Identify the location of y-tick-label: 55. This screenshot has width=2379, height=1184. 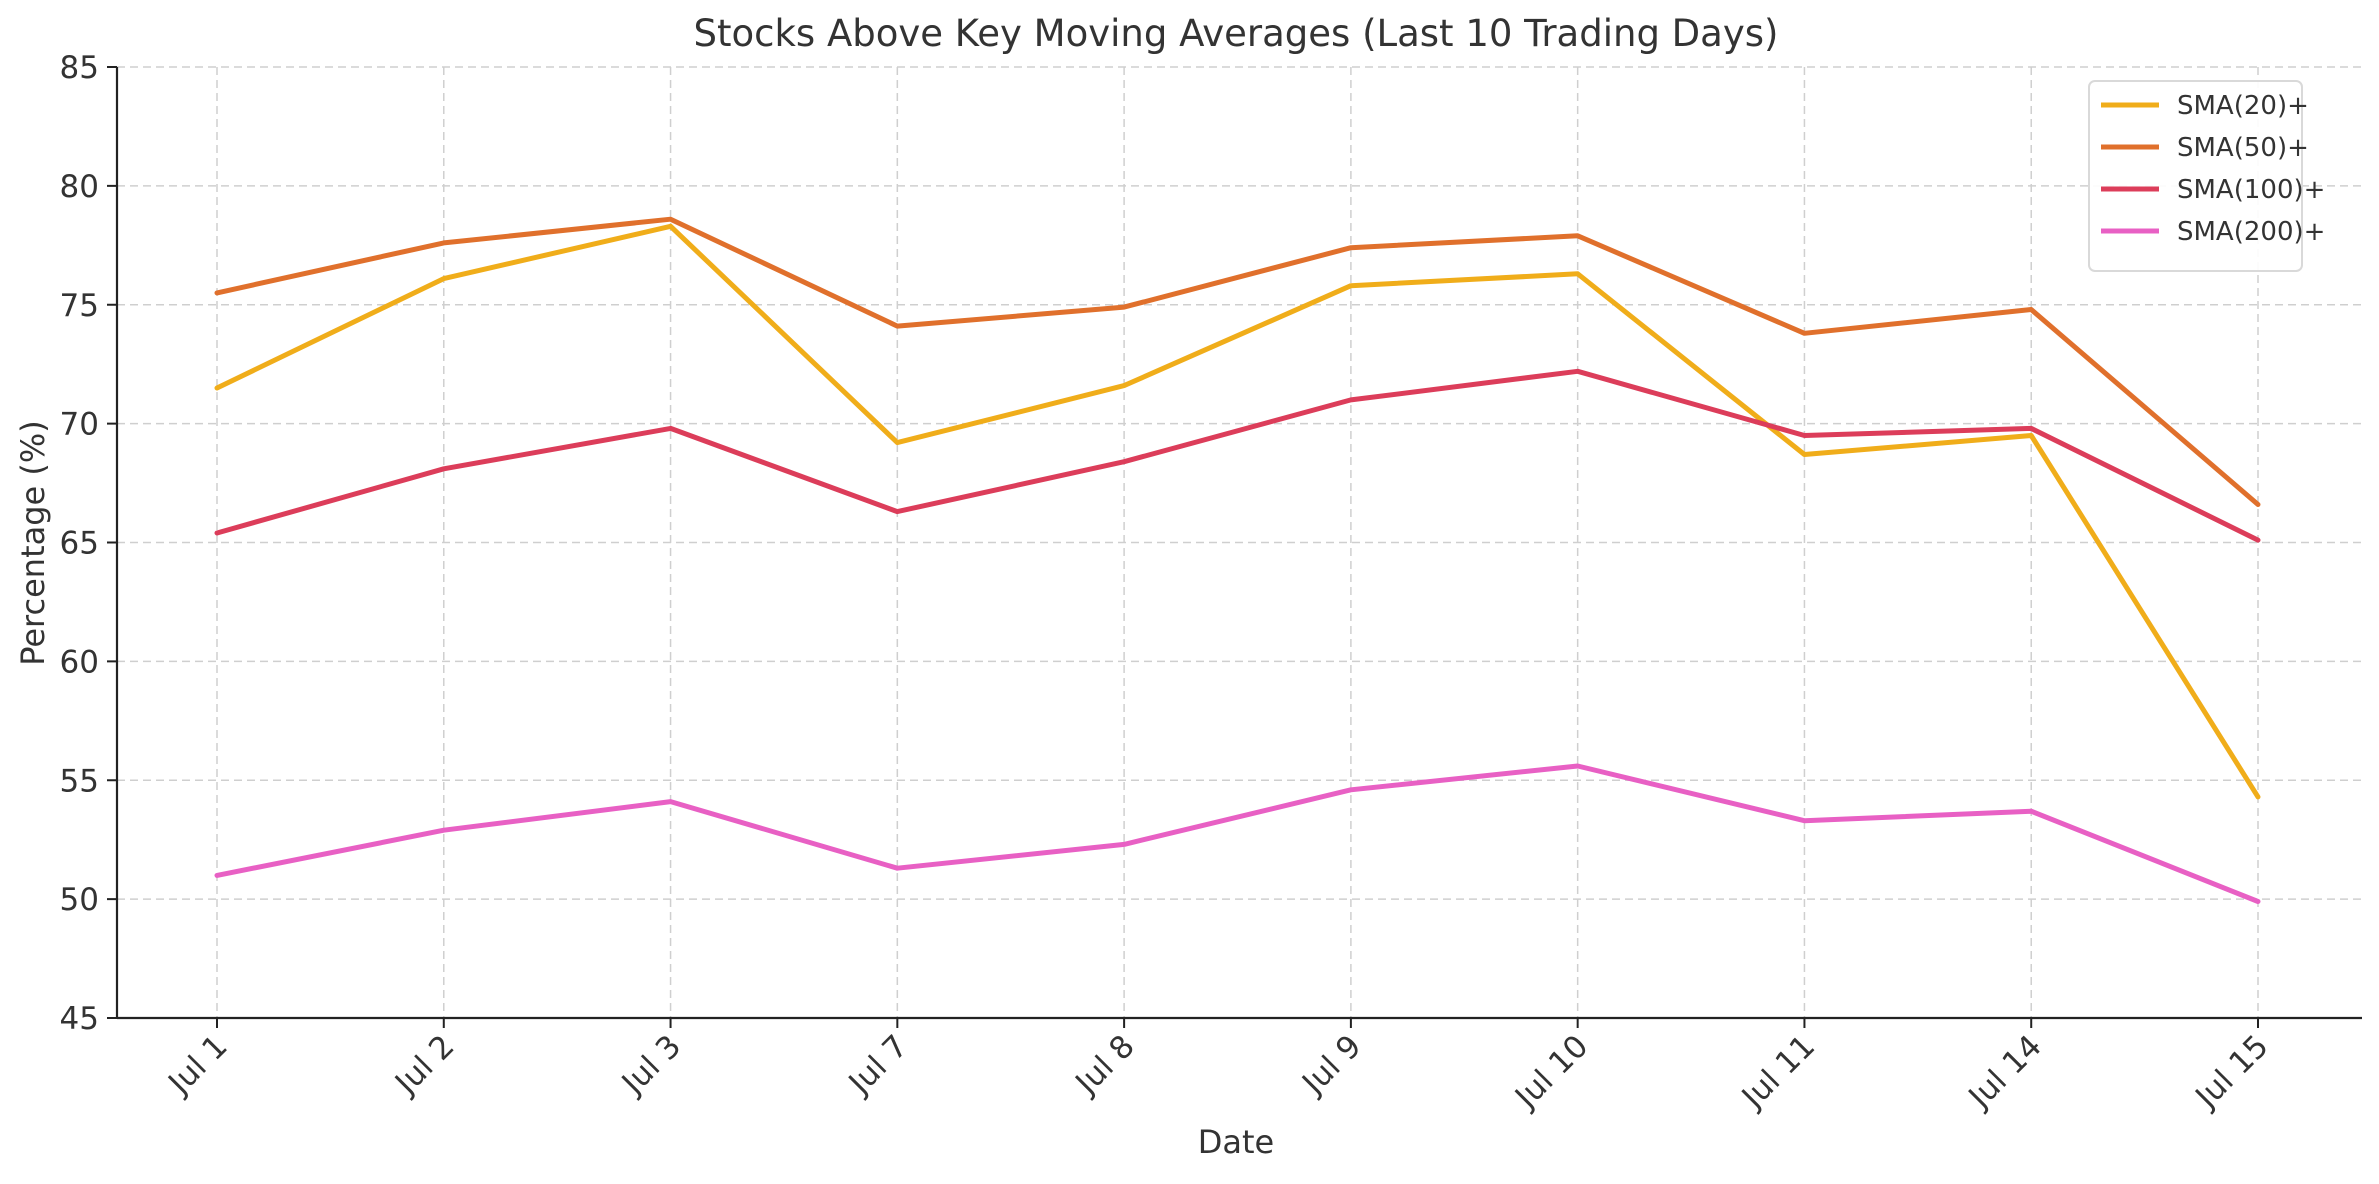
(79, 781).